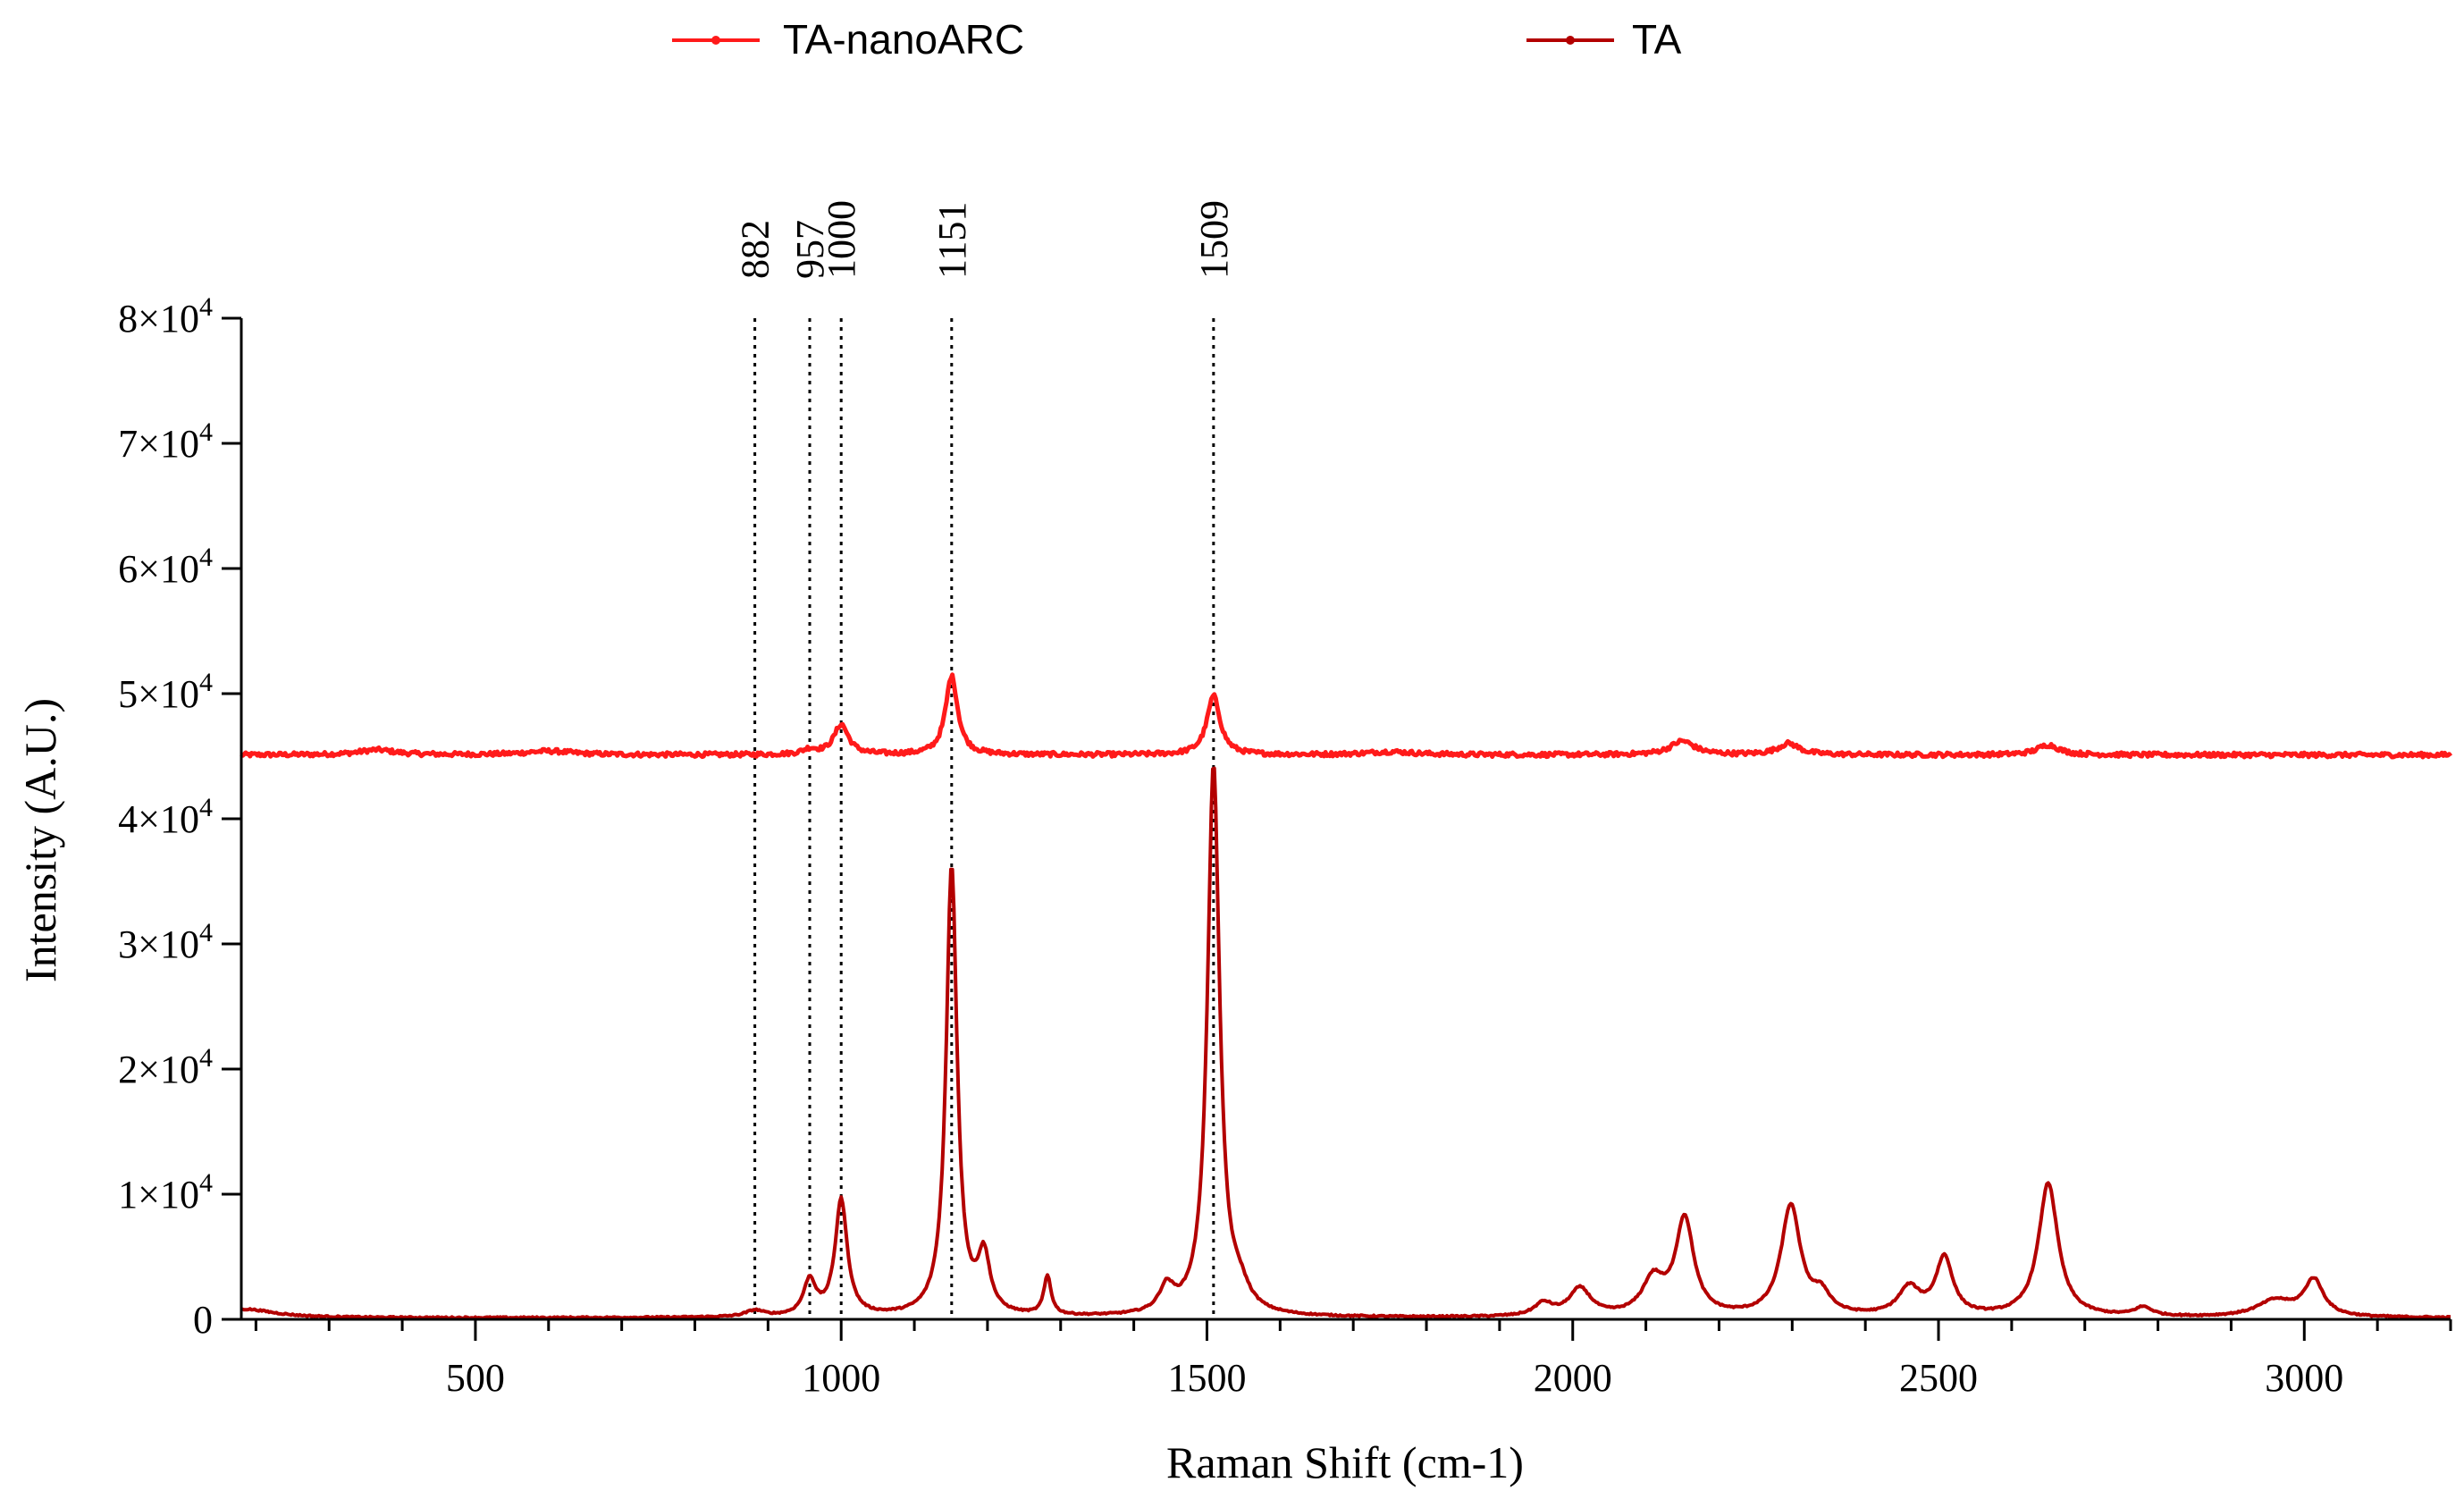 This screenshot has height=1499, width=2464. I want to click on y-tick-label: 3×10⁴, so click(165, 942).